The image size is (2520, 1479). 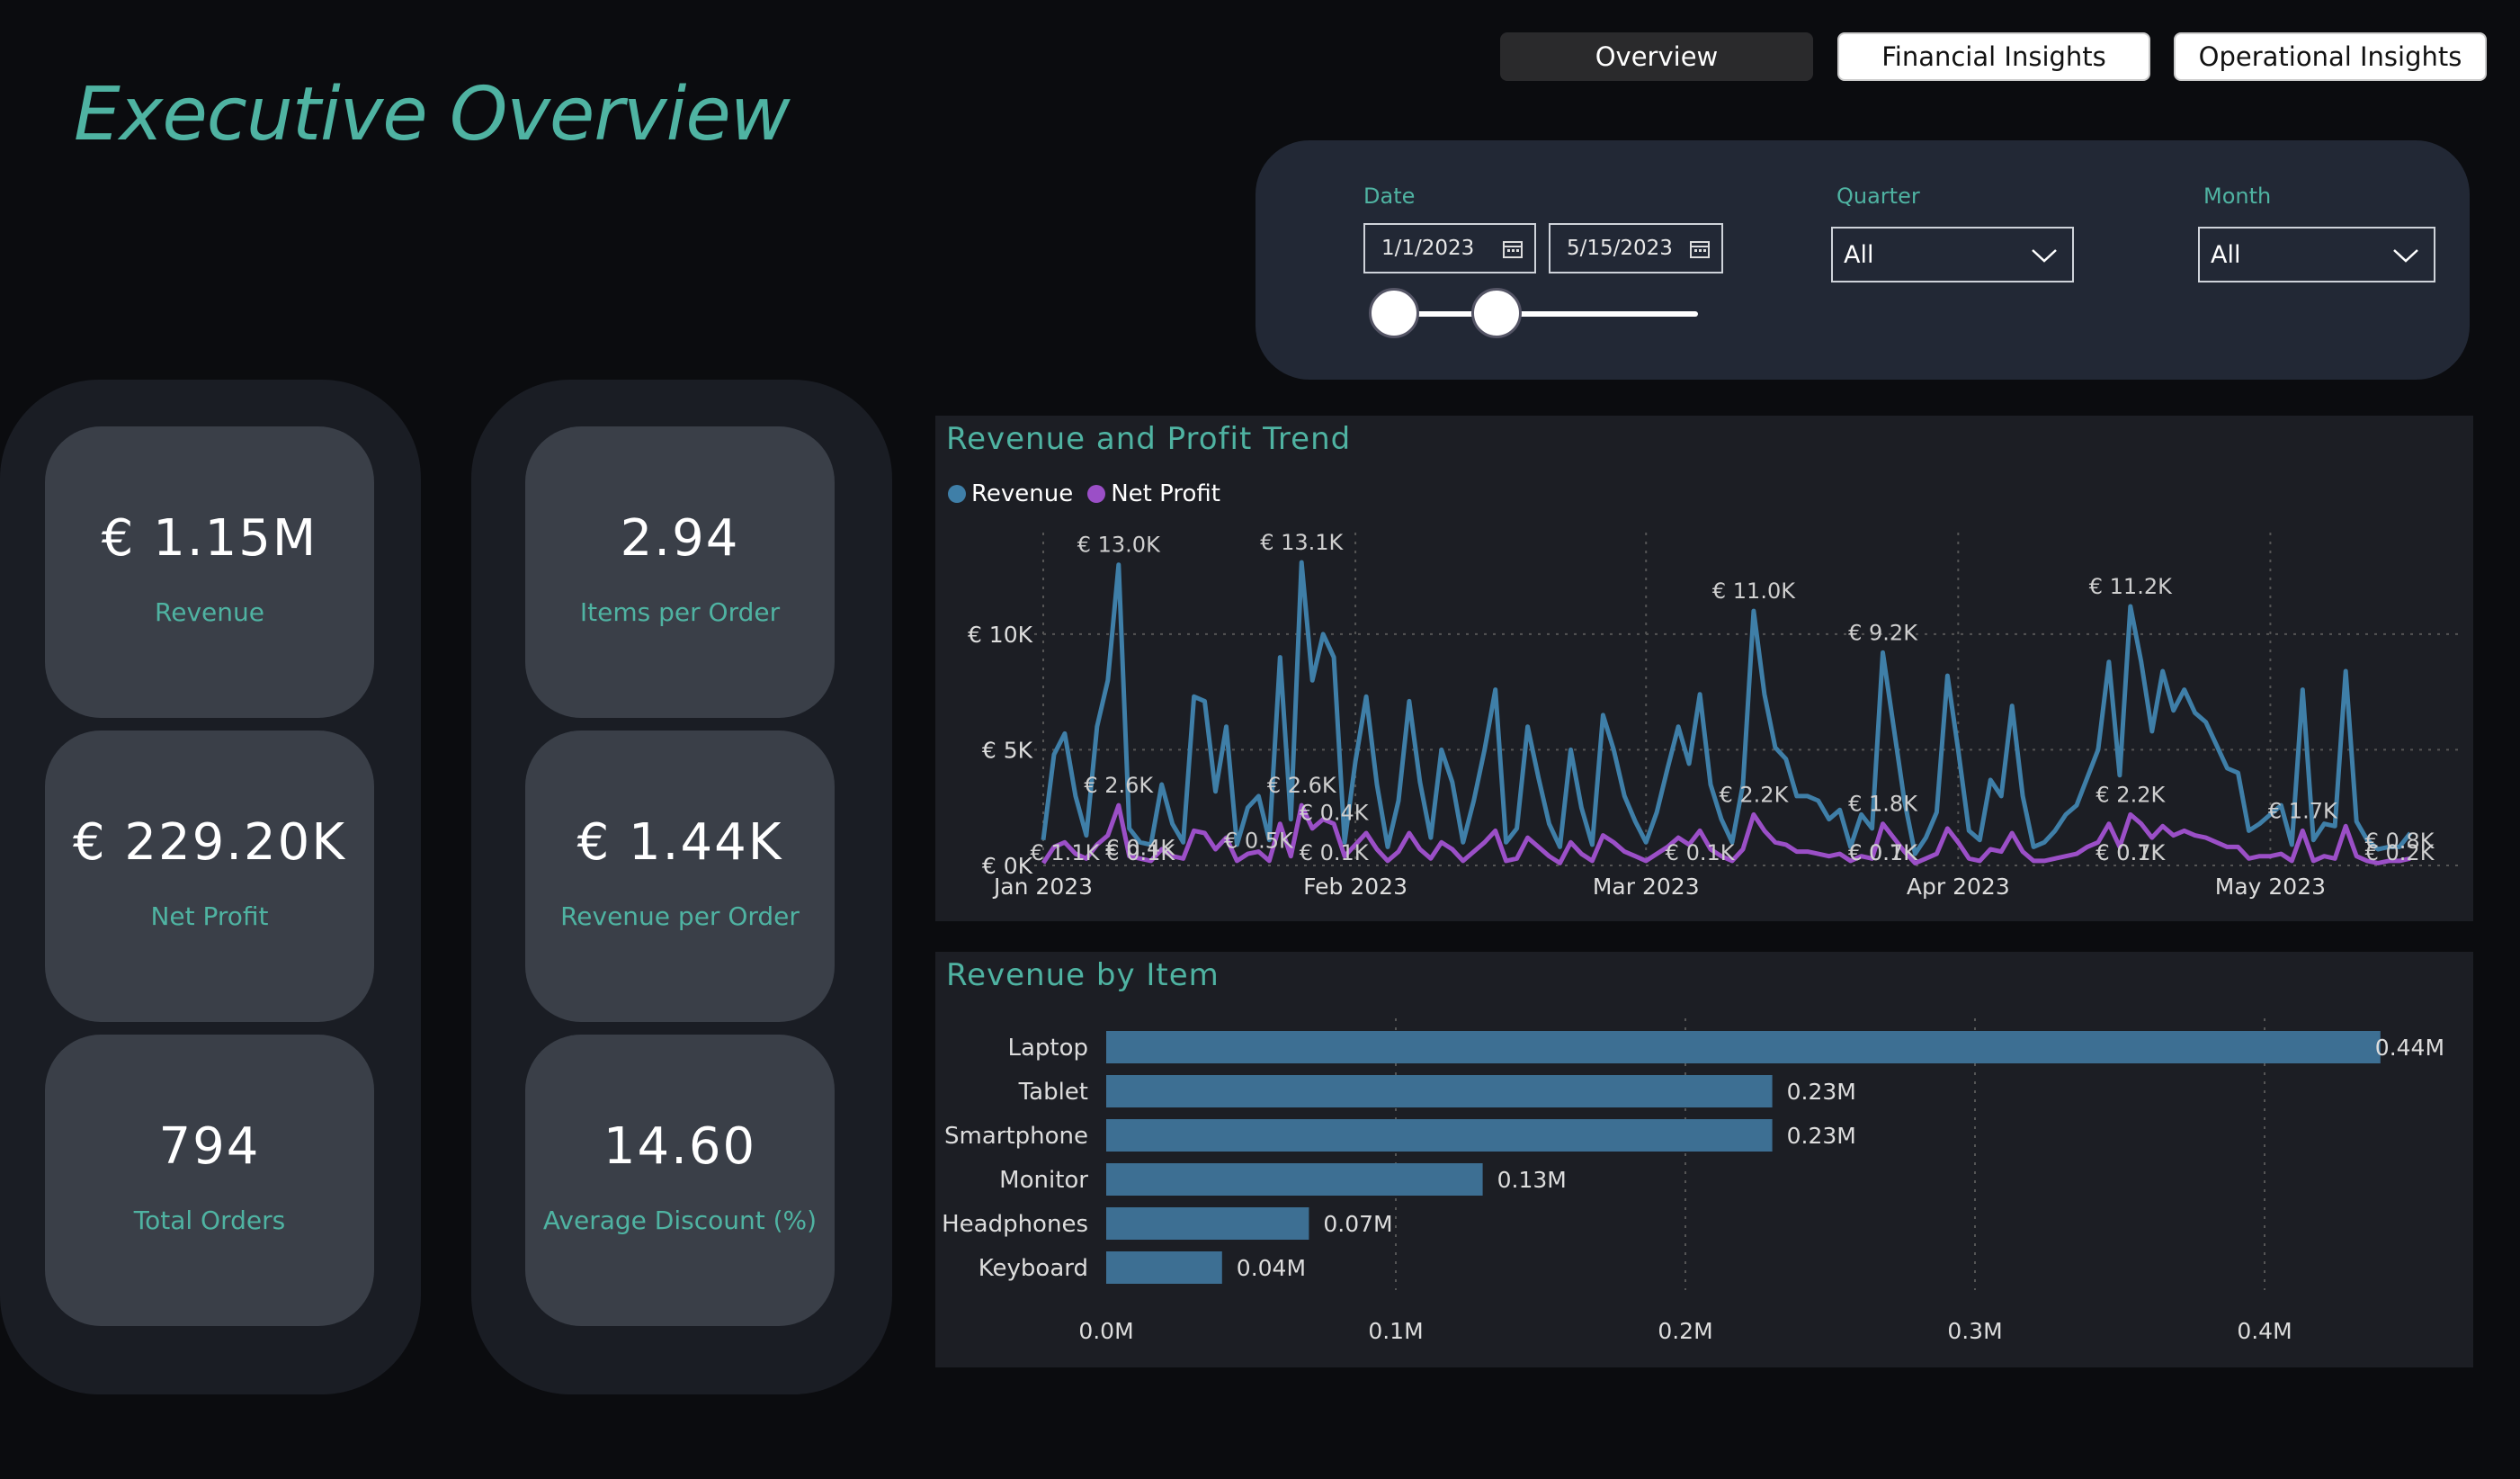 What do you see at coordinates (1656, 56) in the screenshot?
I see `tab-overview: Overview` at bounding box center [1656, 56].